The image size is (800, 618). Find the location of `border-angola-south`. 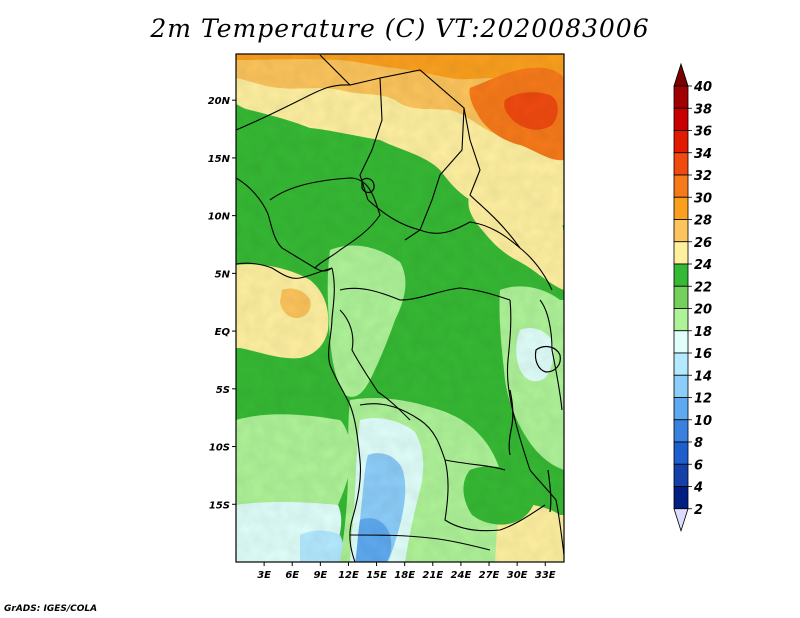

border-angola-south is located at coordinates (420, 542).